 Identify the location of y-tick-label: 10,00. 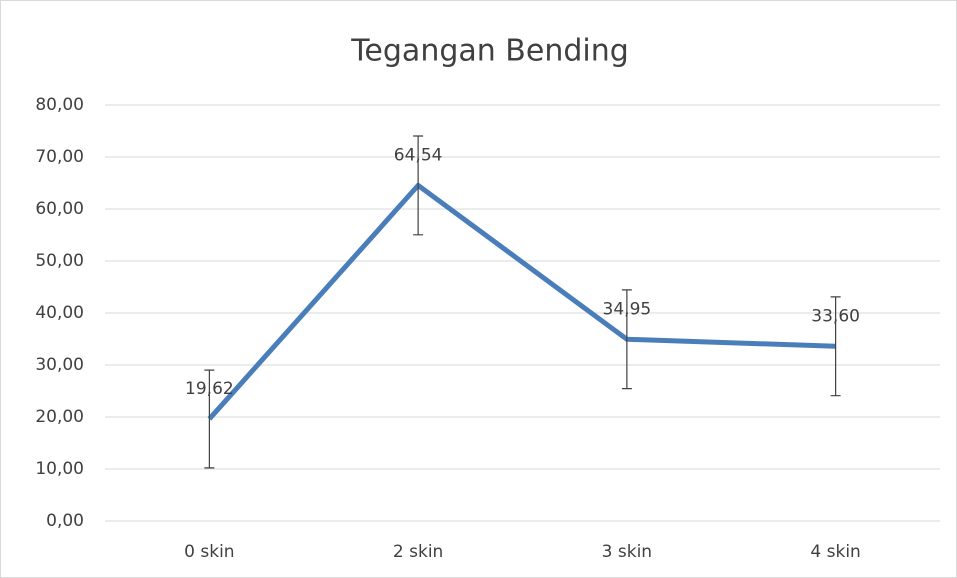
(59, 469).